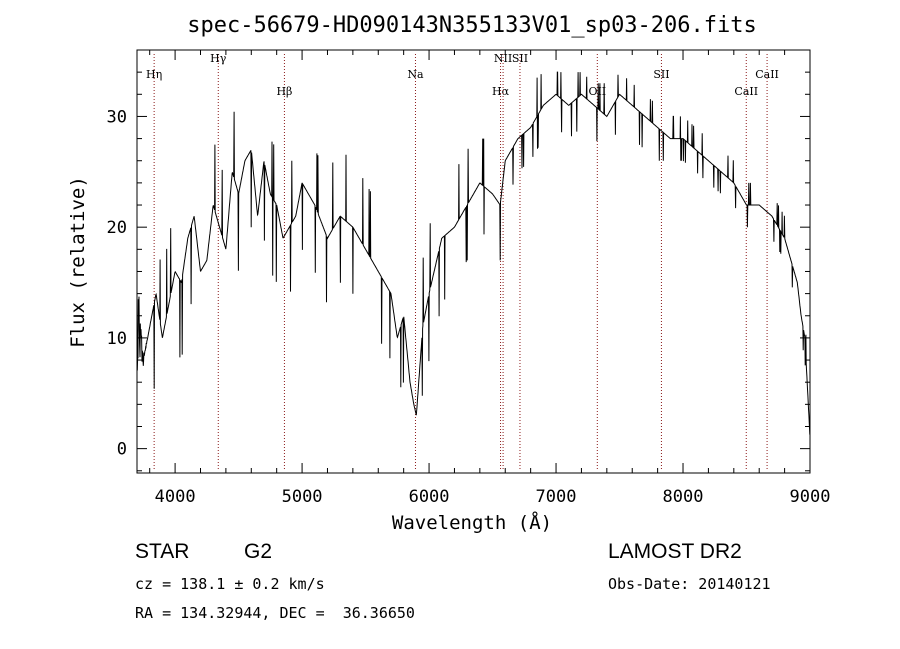  What do you see at coordinates (175, 497) in the screenshot?
I see `x-tick-label: 4000` at bounding box center [175, 497].